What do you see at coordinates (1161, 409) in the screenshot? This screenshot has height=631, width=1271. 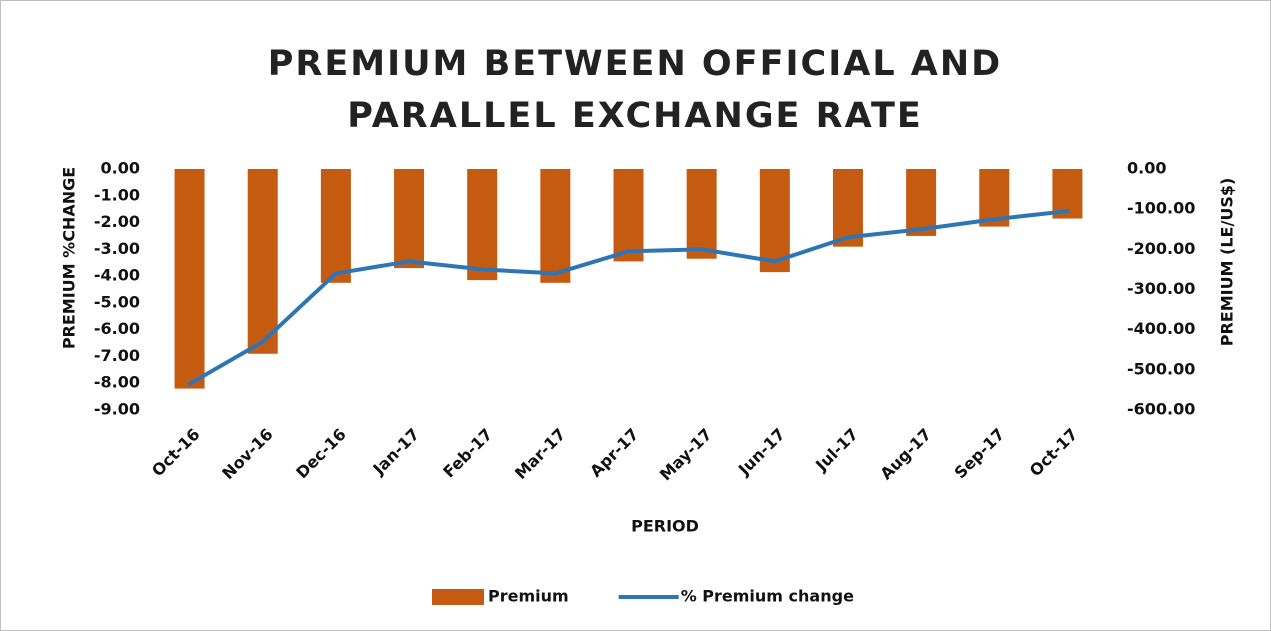 I see `y2-tick-label: -600.00` at bounding box center [1161, 409].